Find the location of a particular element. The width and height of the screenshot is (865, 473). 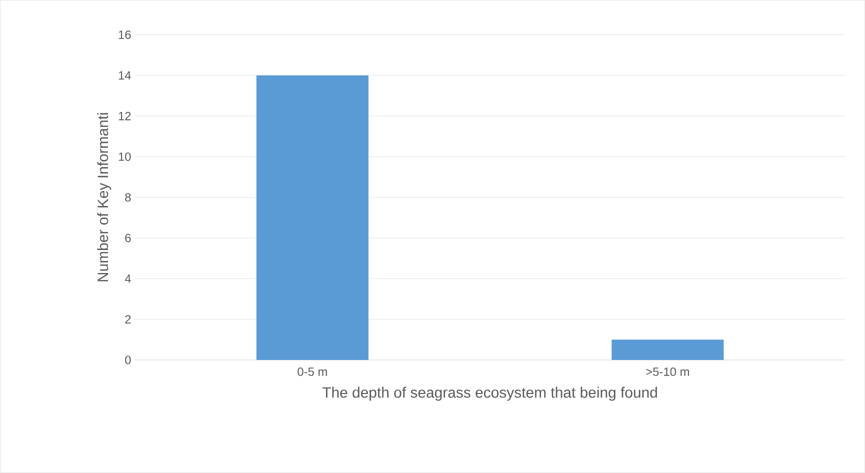

y-tick-label: 12 is located at coordinates (124, 116).